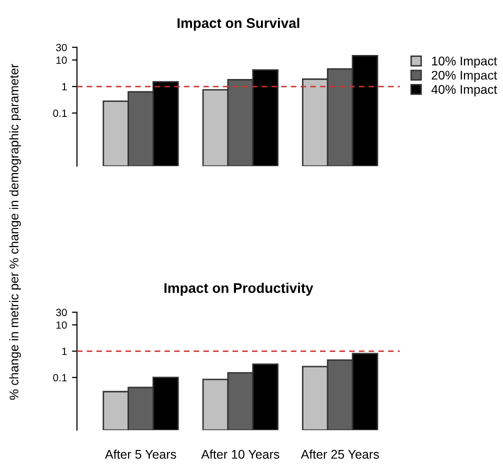 This screenshot has width=503, height=464. I want to click on legend-label: 20% Impact, so click(465, 76).